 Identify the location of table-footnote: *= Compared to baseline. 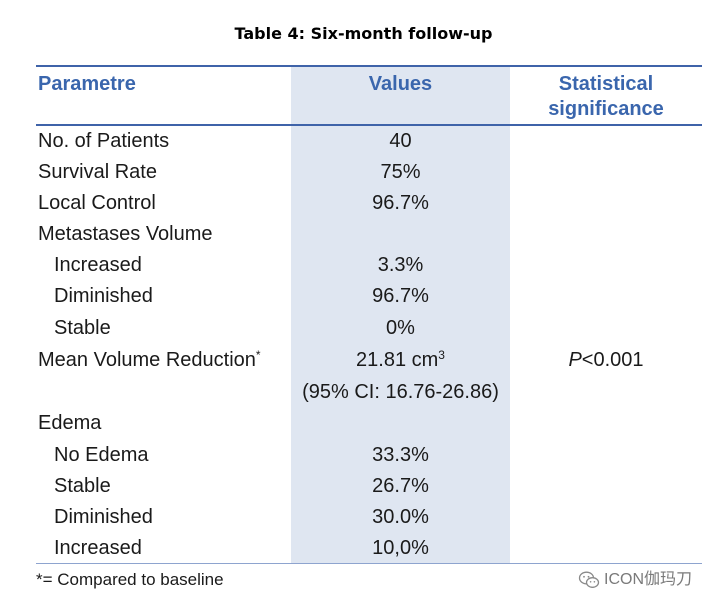
(130, 579).